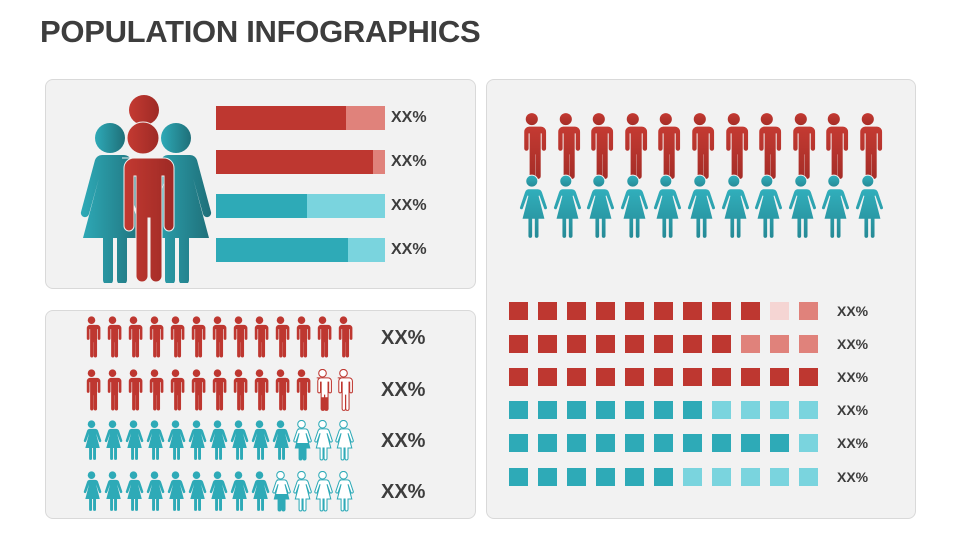 This screenshot has height=540, width=960. Describe the element at coordinates (700, 208) in the screenshot. I see `women-row` at that location.